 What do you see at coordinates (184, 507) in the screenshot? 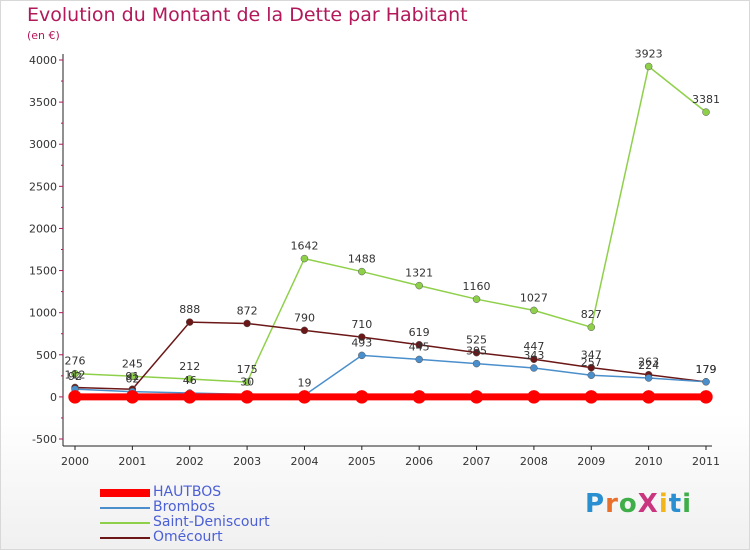
I see `legend-label: Brombos` at bounding box center [184, 507].